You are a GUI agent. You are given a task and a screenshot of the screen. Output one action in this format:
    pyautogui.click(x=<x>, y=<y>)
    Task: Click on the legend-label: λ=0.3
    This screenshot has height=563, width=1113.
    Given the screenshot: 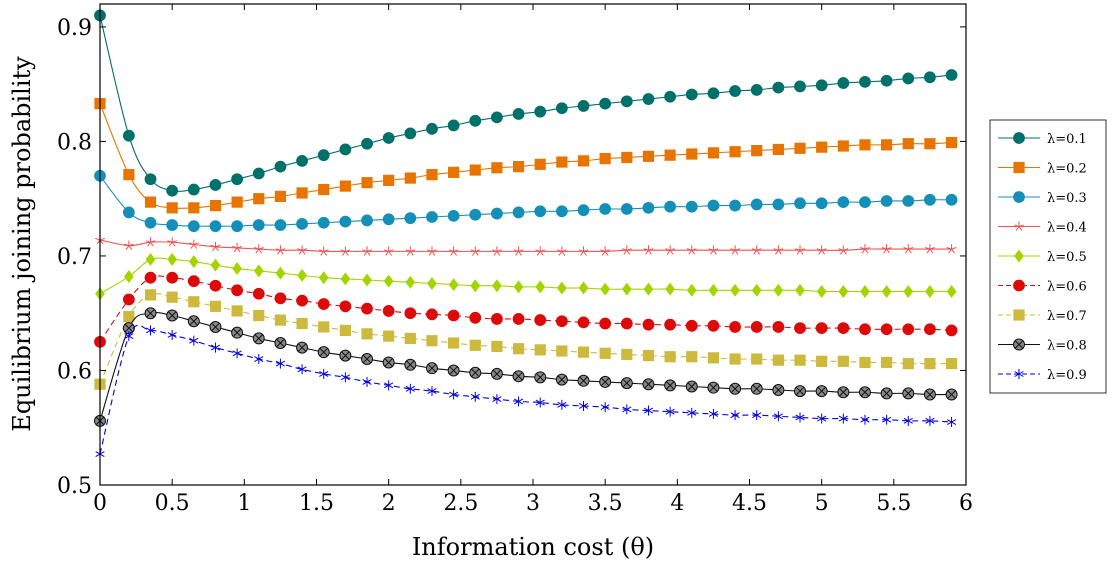 What is the action you would take?
    pyautogui.click(x=1067, y=198)
    